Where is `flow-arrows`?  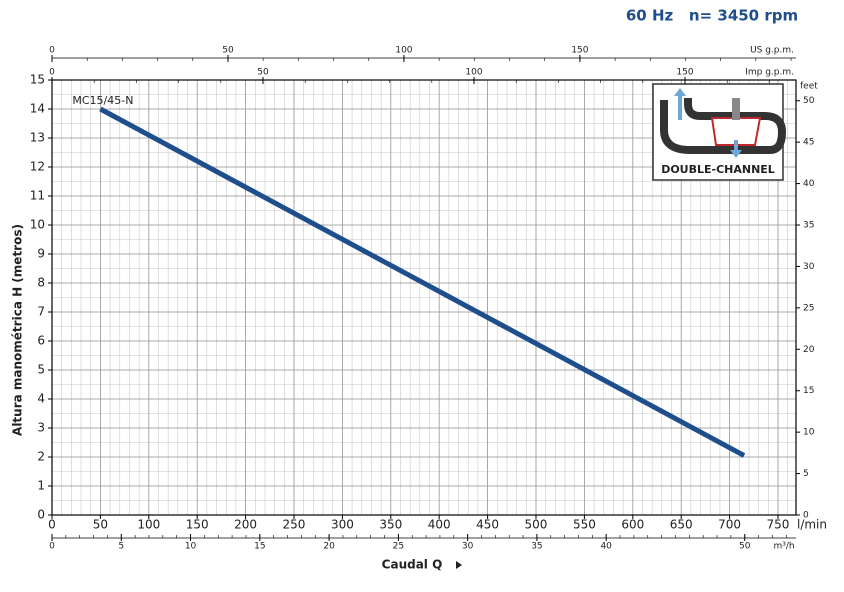
flow-arrows is located at coordinates (708, 123).